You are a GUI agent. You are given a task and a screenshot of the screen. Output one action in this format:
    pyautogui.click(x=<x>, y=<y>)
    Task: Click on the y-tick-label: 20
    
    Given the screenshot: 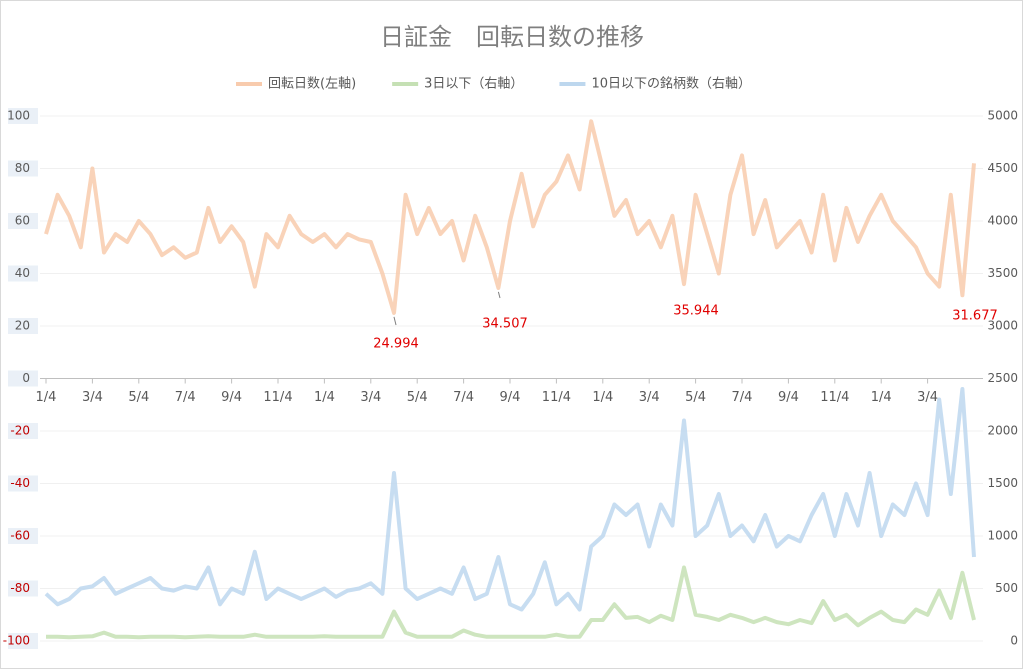 What is the action you would take?
    pyautogui.click(x=22, y=326)
    